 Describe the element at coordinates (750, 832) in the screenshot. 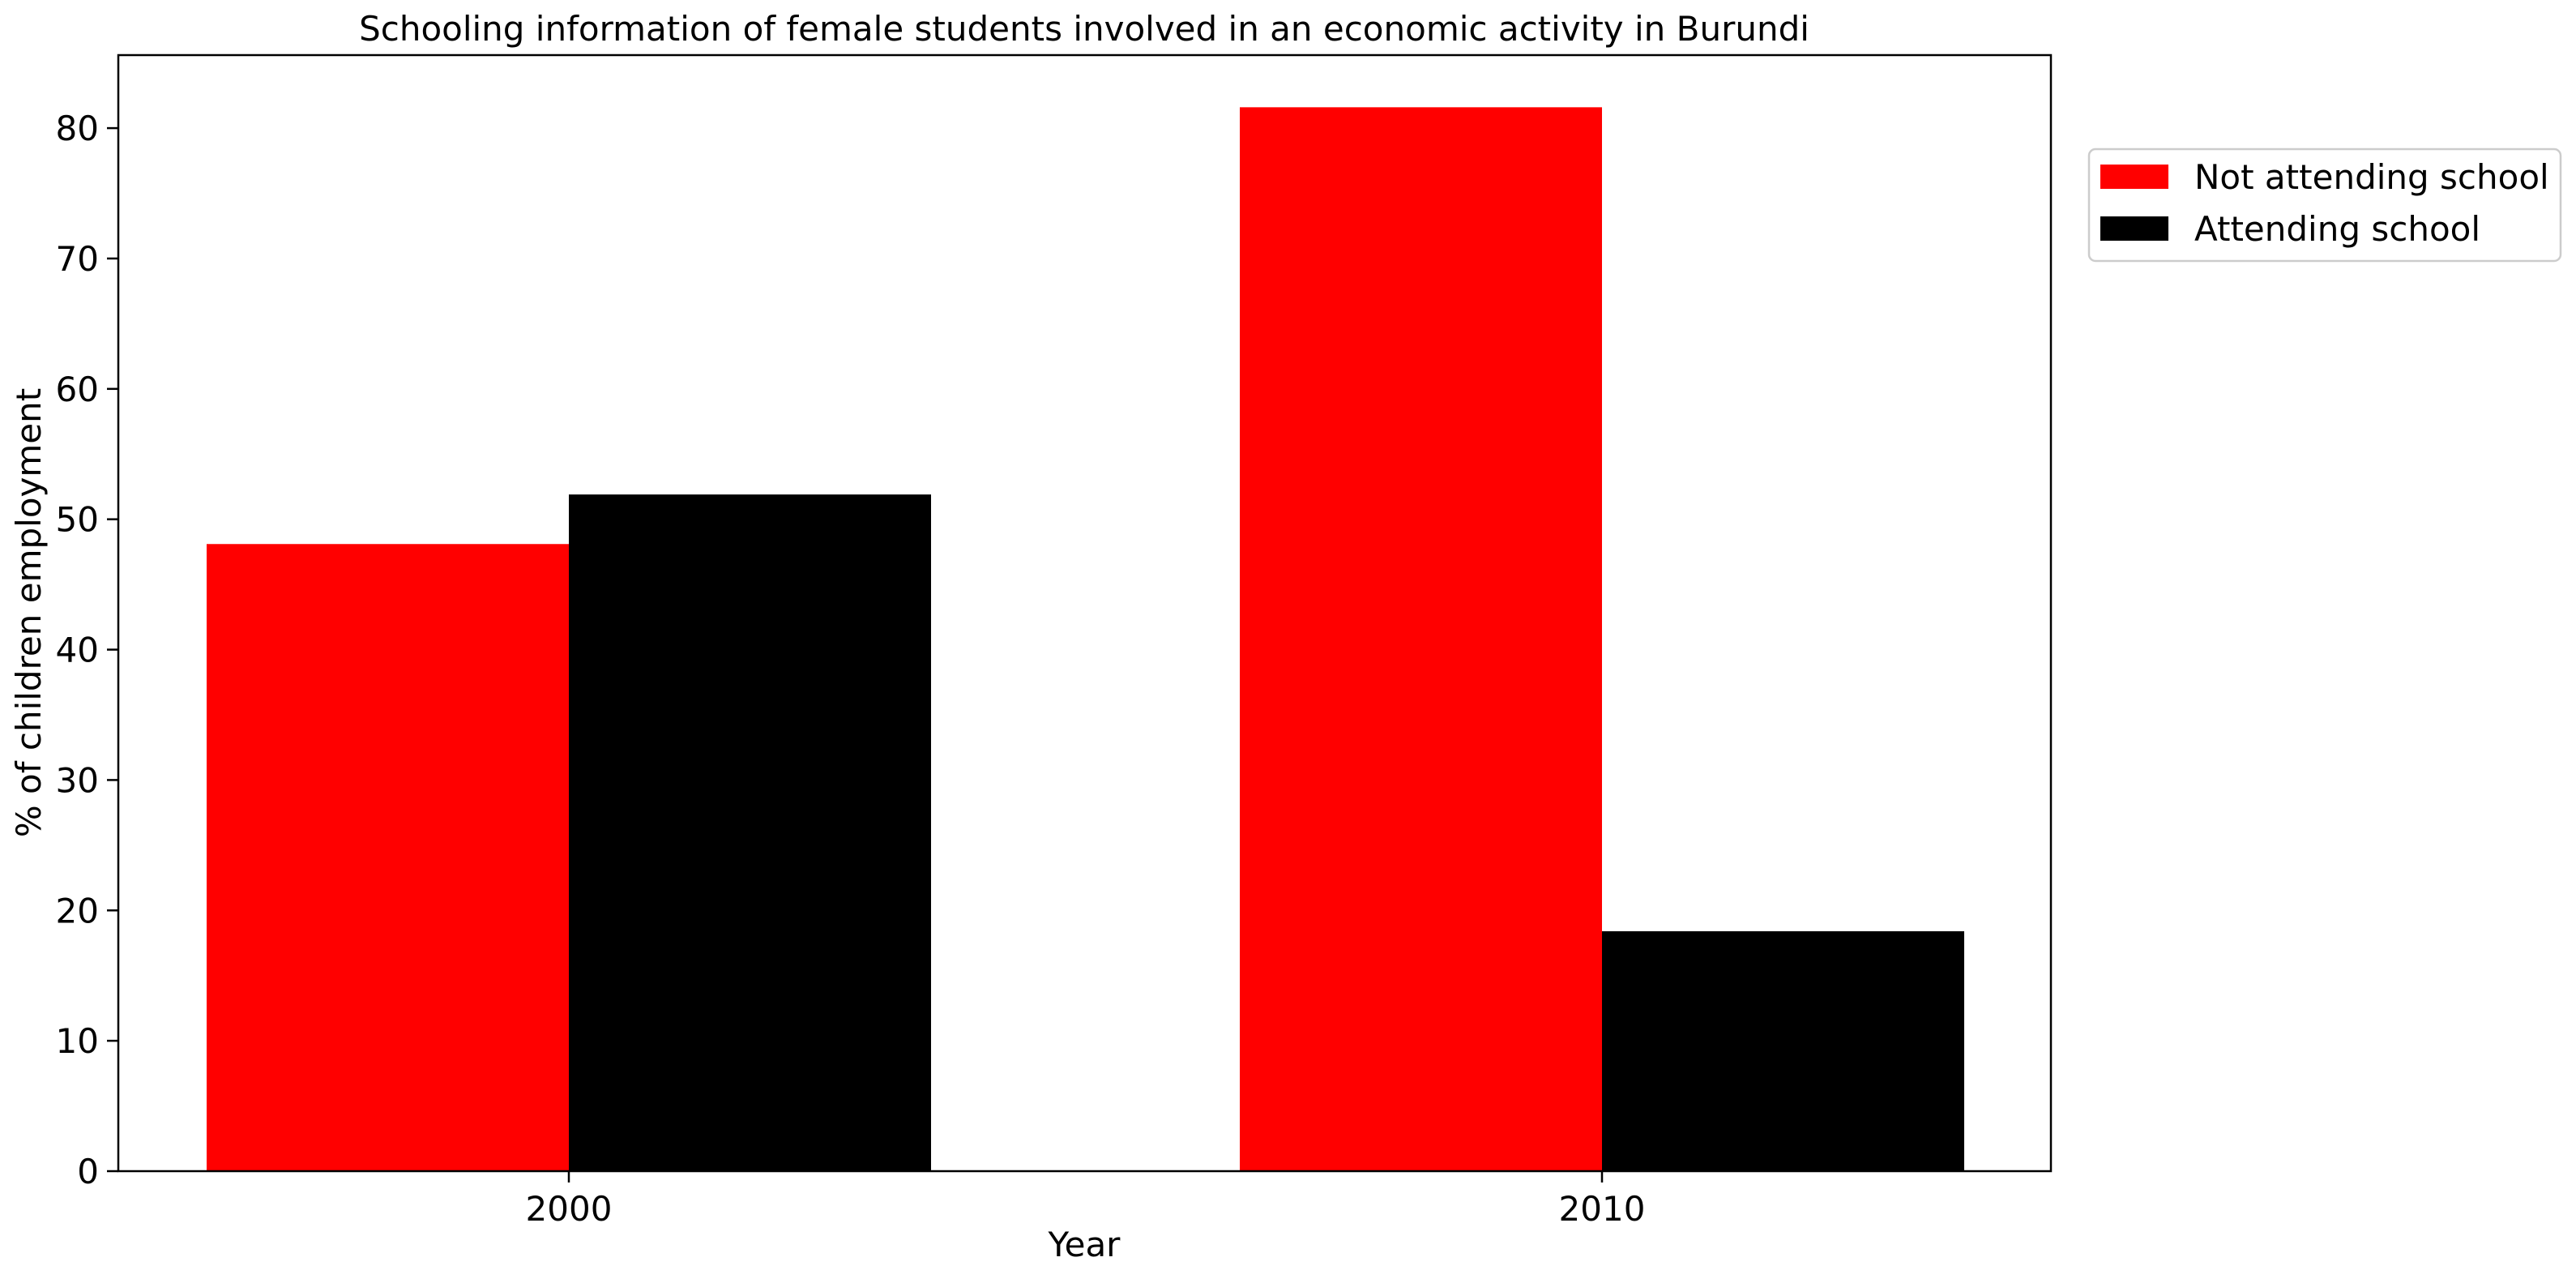

I see `bar-attending-school-2000` at that location.